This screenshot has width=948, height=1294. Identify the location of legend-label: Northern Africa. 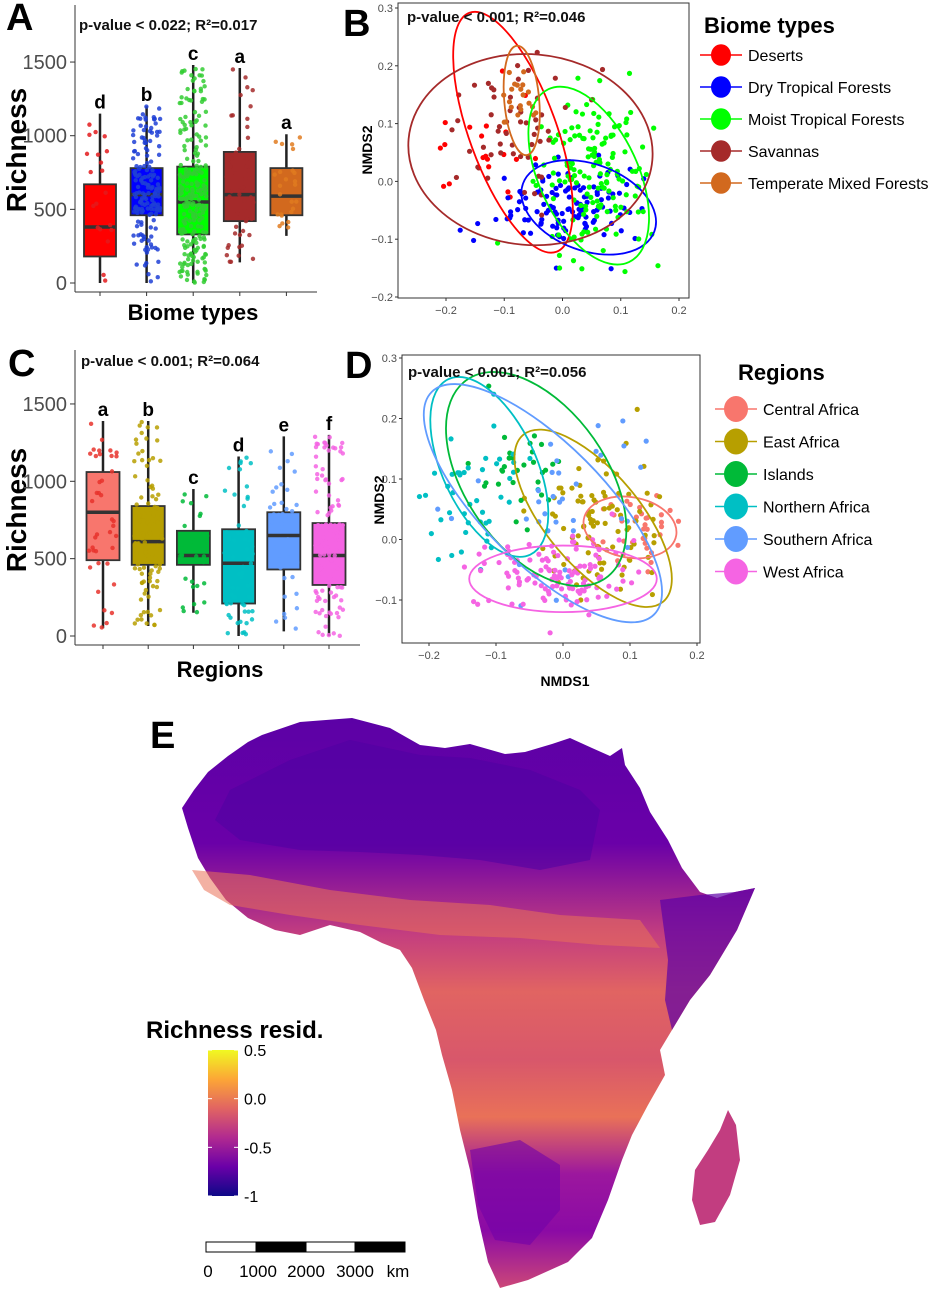
(816, 508).